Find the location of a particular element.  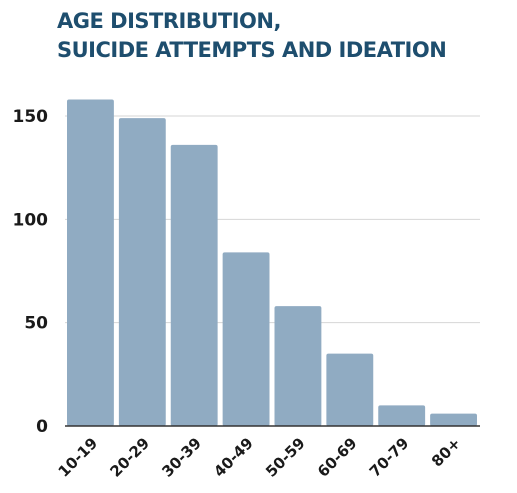

x-tick-label: 30-39 is located at coordinates (181, 457).